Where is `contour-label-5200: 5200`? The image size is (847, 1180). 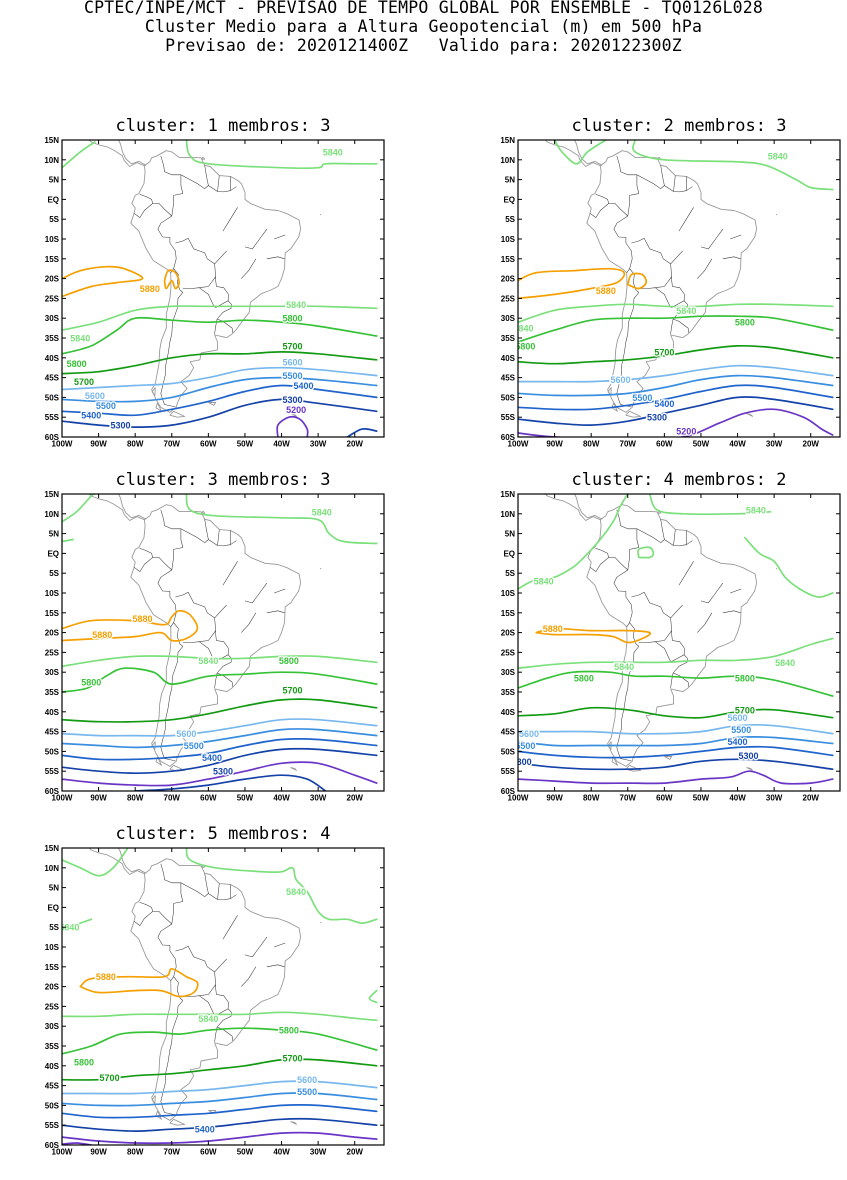 contour-label-5200: 5200 is located at coordinates (686, 432).